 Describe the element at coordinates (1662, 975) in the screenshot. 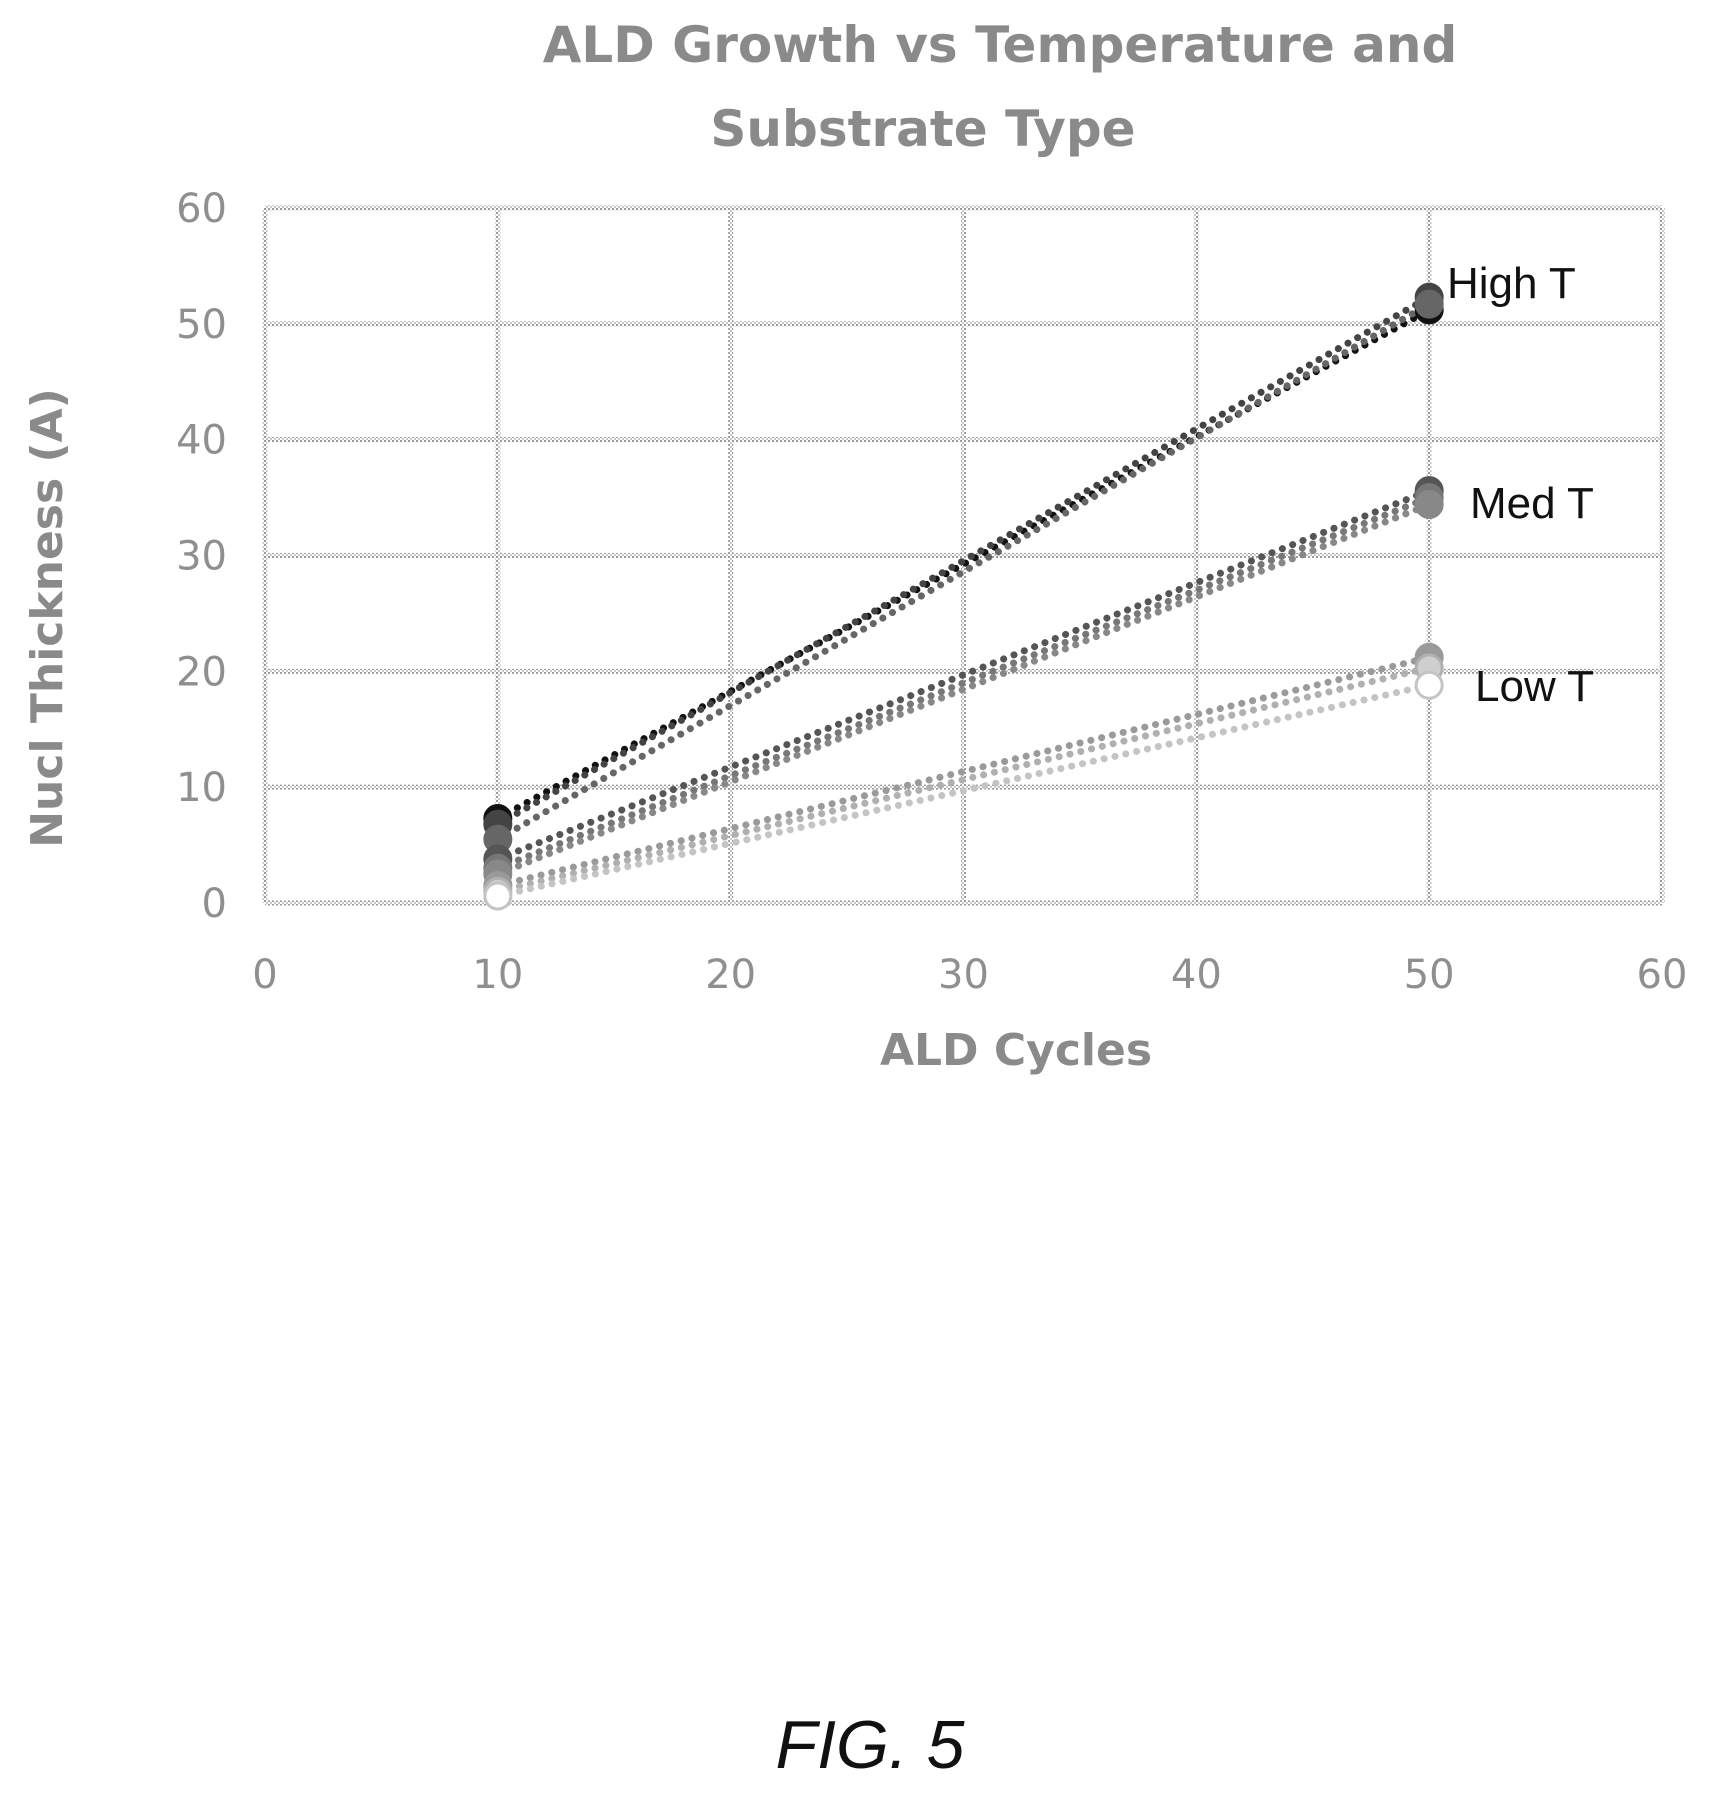

I see `x-tick-label-6: 60` at that location.